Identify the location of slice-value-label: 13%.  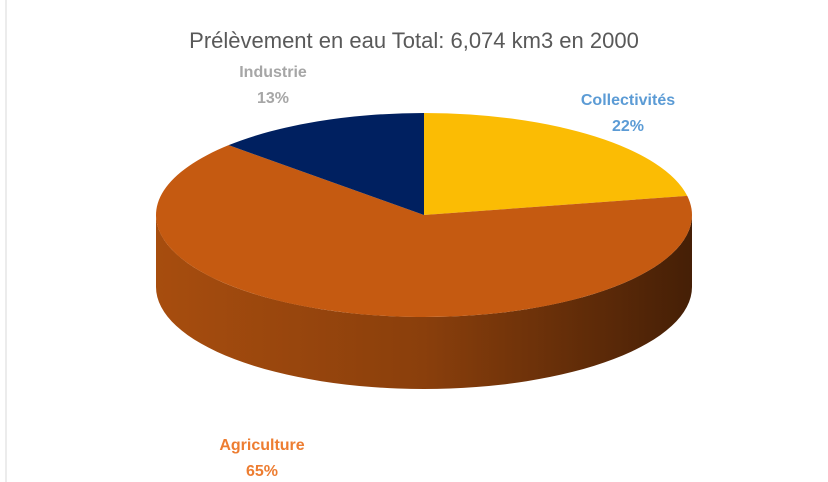
(273, 98).